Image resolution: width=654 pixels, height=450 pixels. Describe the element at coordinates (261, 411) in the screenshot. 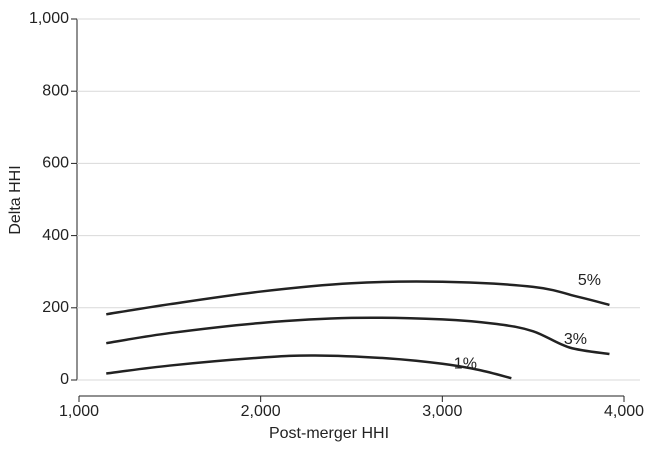

I see `x-tick-label: 2,000` at that location.